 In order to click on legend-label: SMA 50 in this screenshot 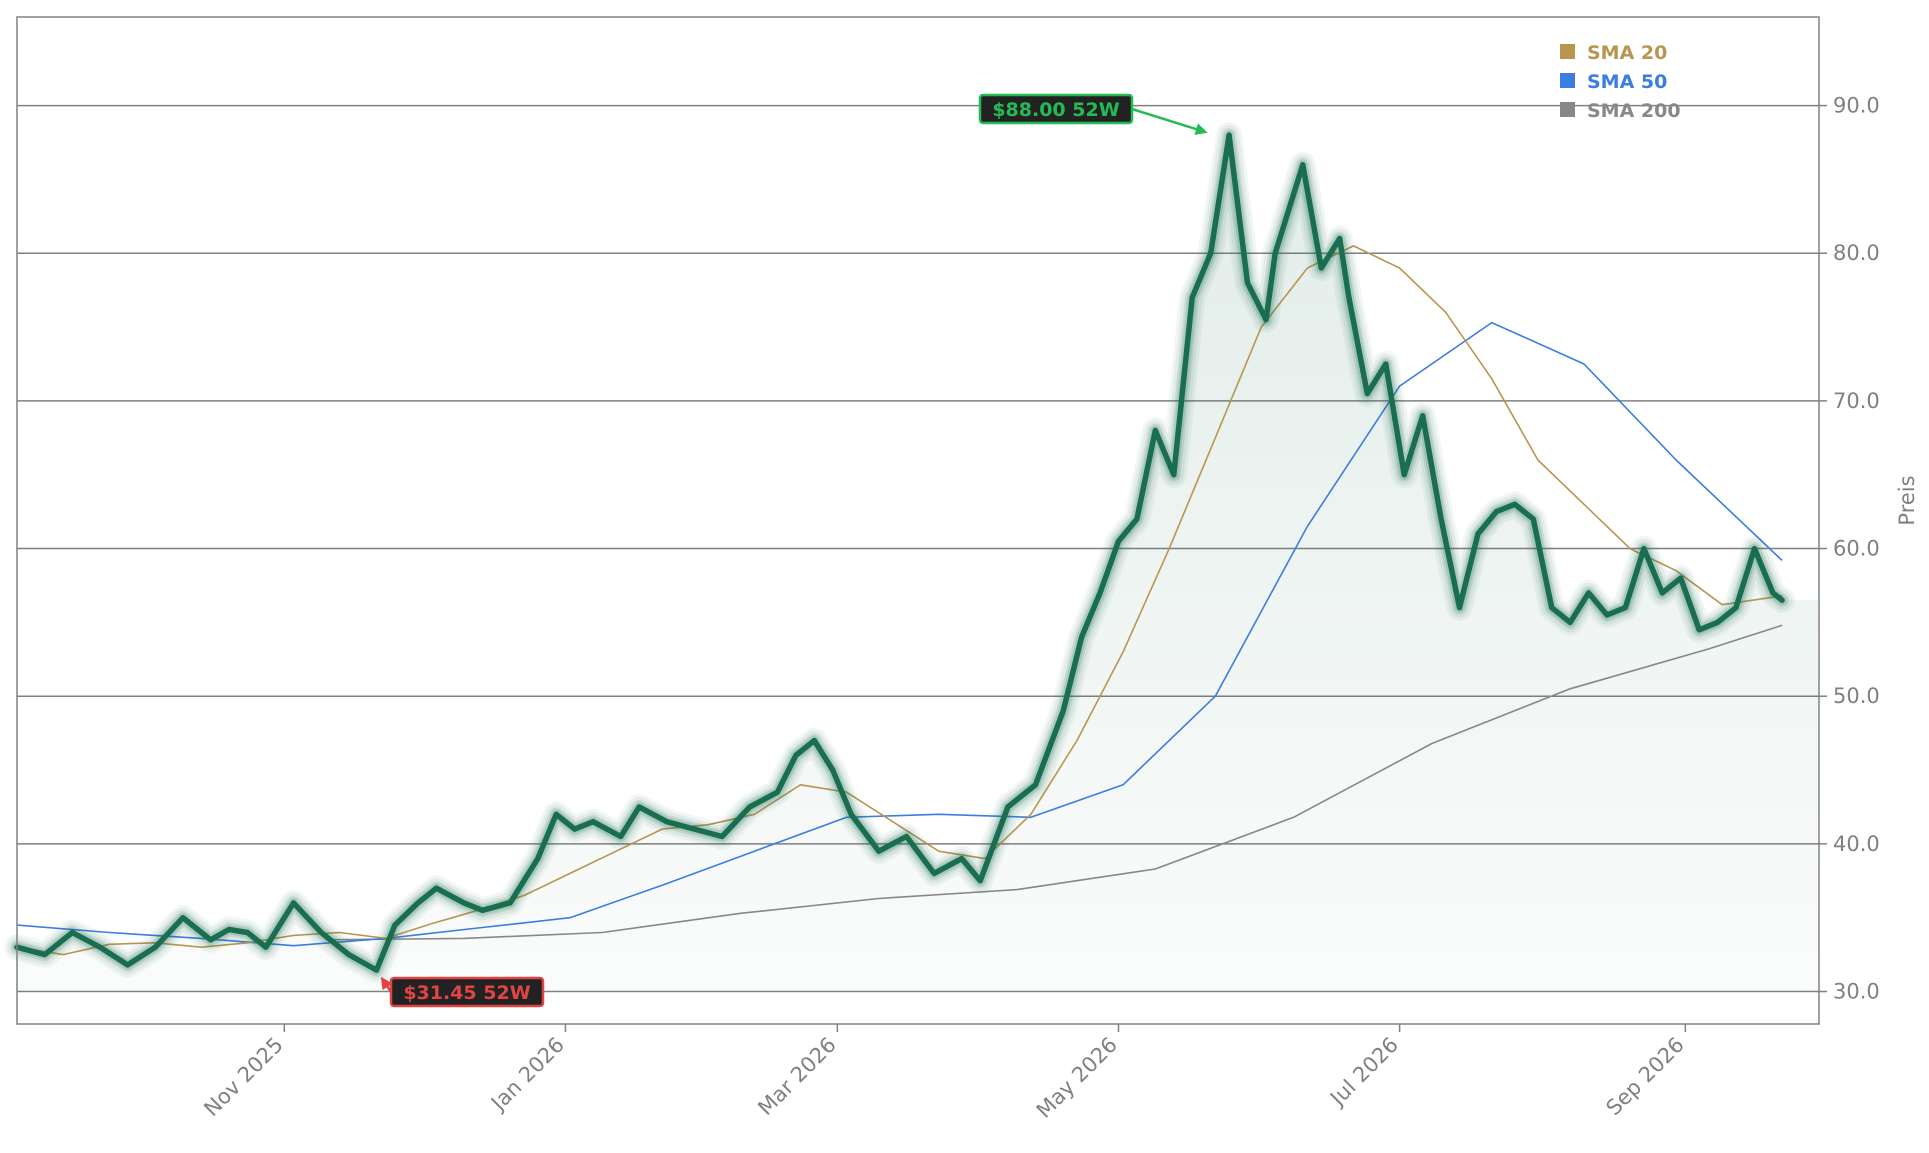, I will do `click(1627, 82)`.